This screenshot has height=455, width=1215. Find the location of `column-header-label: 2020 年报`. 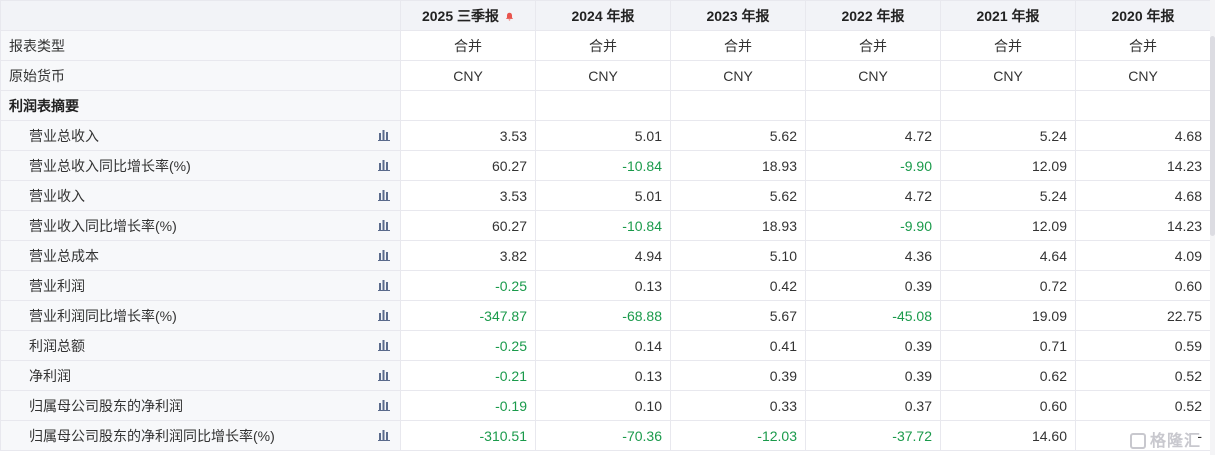

column-header-label: 2020 年报 is located at coordinates (1143, 15).